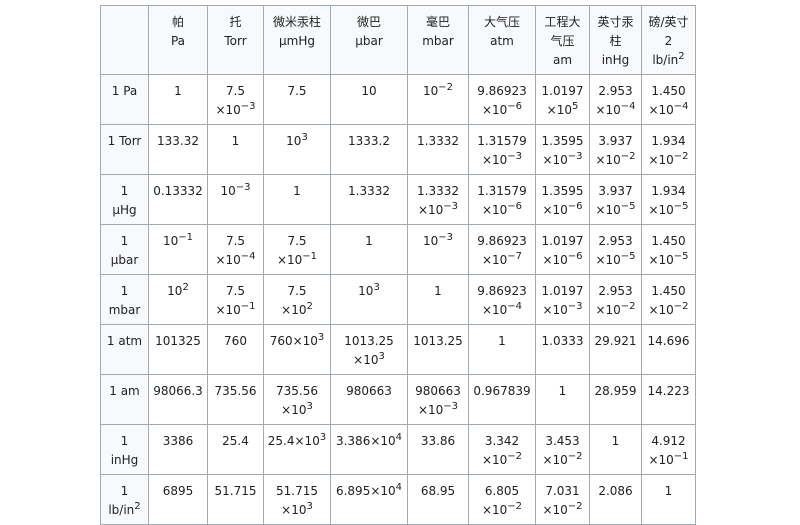  I want to click on column-header: 微米汞柱 μmHg, so click(297, 40).